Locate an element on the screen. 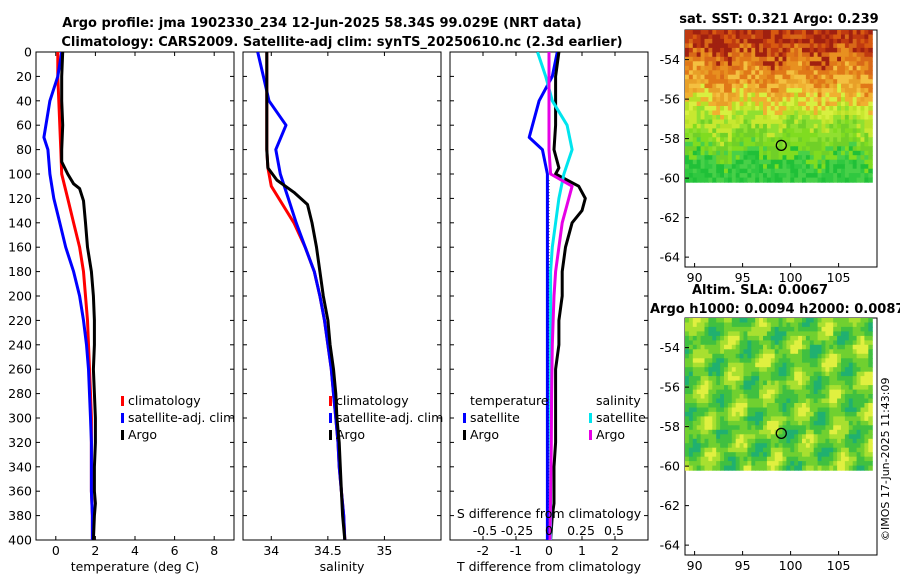 This screenshot has height=580, width=900. series-line-temperature-argo is located at coordinates (568, 296).